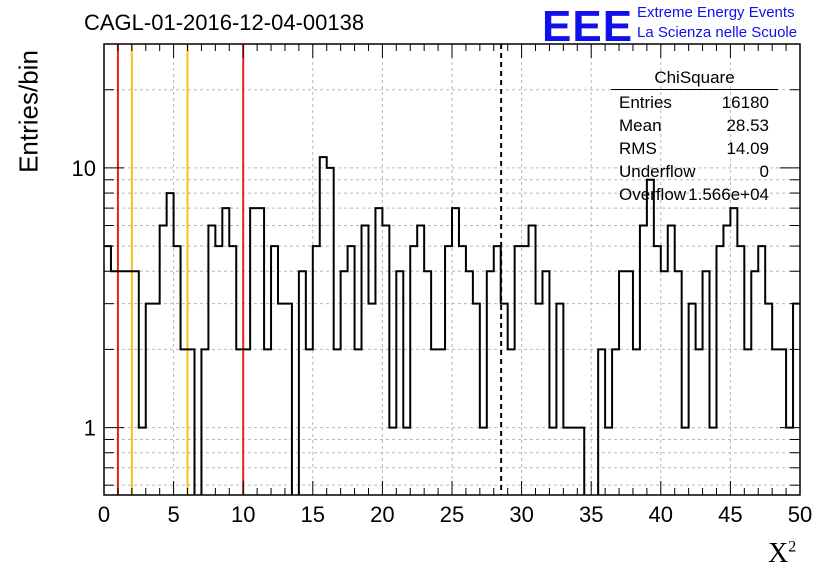 This screenshot has width=836, height=572. I want to click on stats-title: ChiSquare, so click(694, 77).